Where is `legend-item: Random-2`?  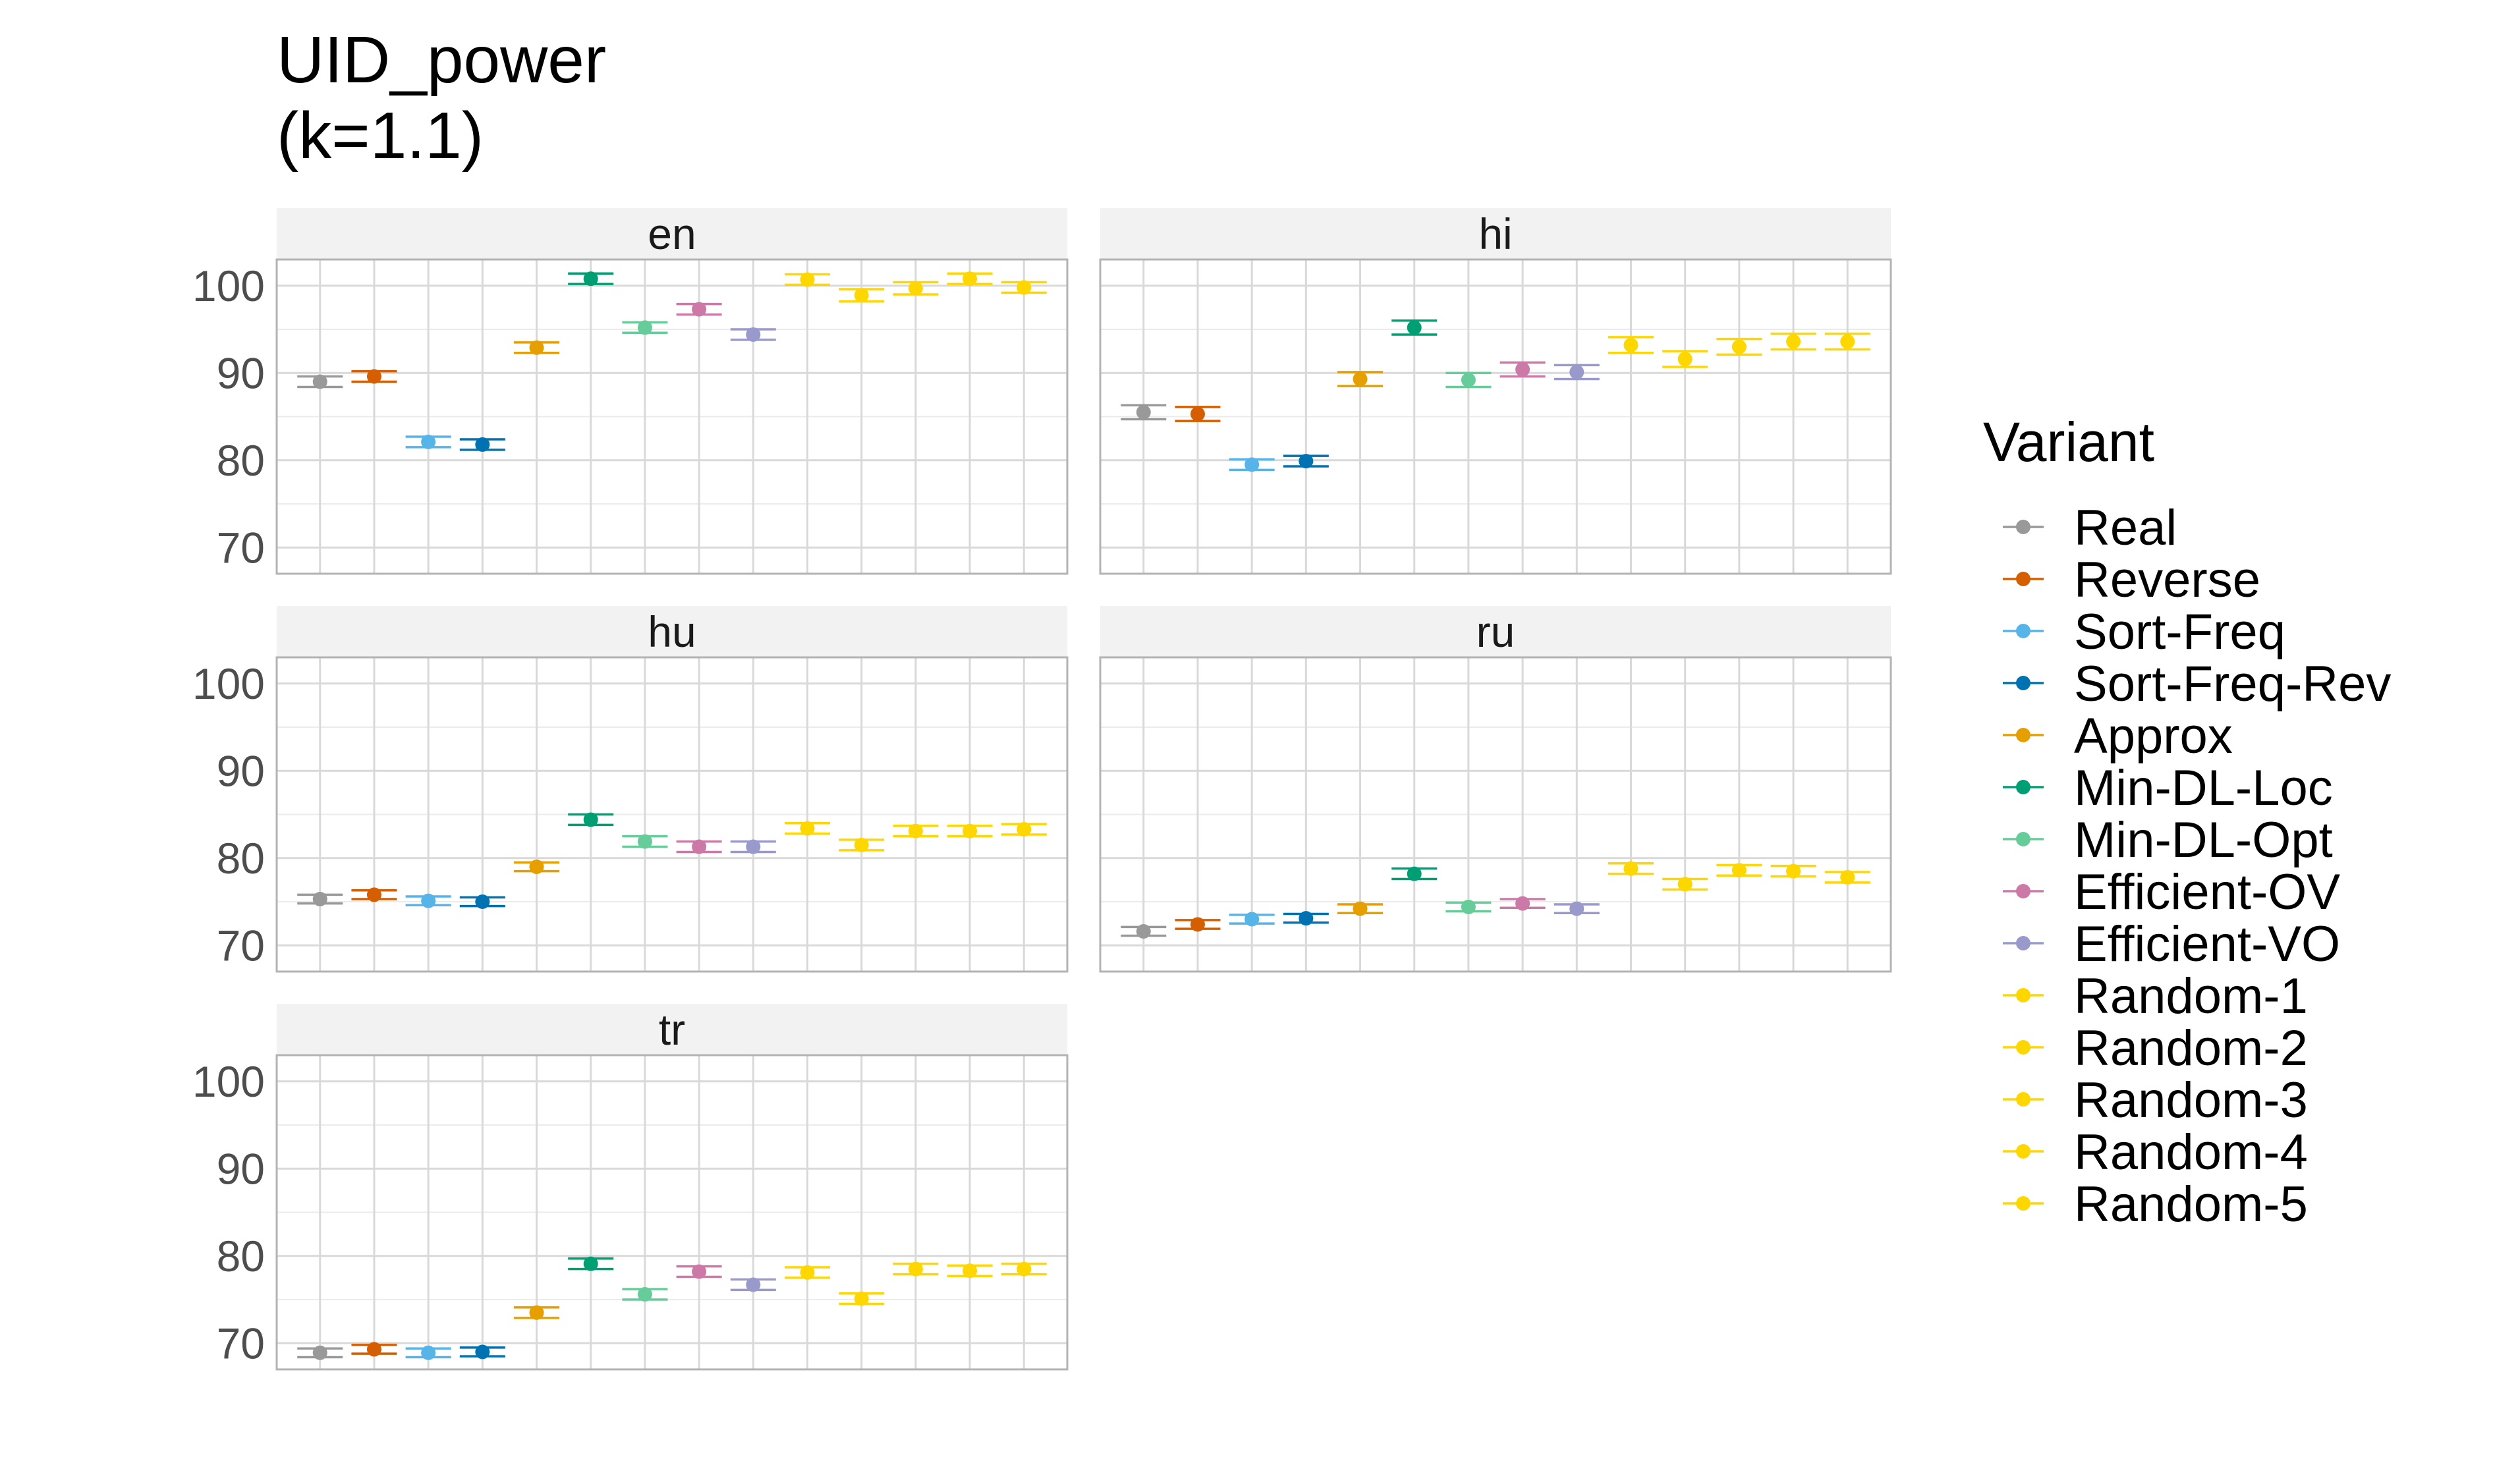 legend-item: Random-2 is located at coordinates (2155, 1048).